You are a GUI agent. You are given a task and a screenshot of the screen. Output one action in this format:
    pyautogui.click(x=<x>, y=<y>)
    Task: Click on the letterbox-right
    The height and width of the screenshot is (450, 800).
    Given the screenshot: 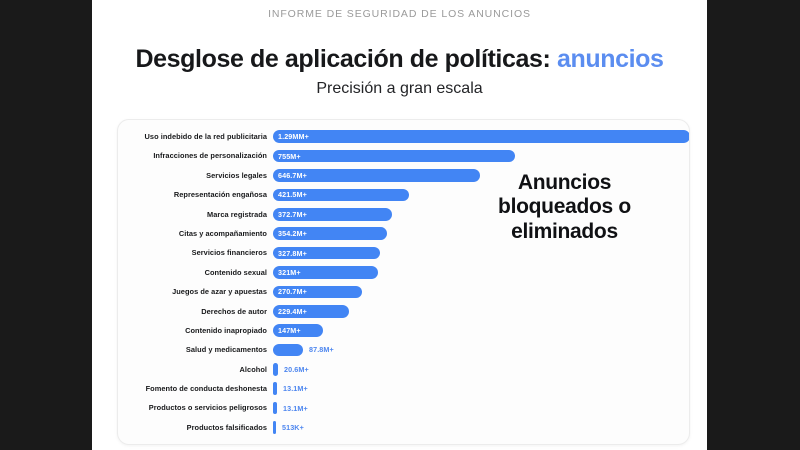 What is the action you would take?
    pyautogui.click(x=753, y=225)
    